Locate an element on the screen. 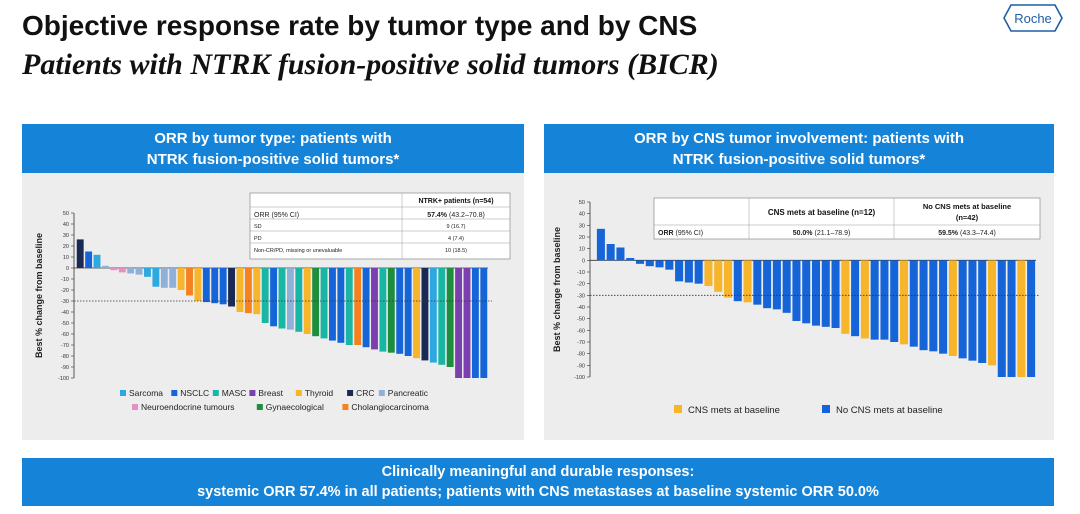  legend-label: CRC is located at coordinates (365, 393).